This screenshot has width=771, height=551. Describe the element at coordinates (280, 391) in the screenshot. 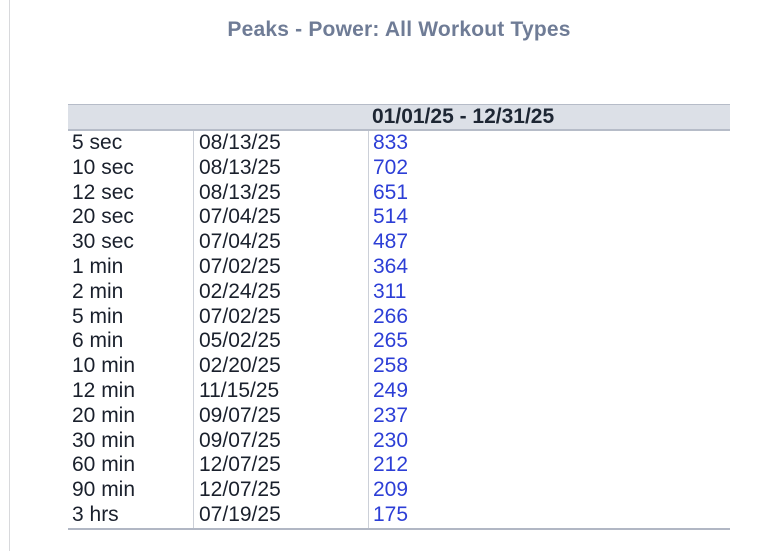

I see `date-cell: 11/15/25` at that location.